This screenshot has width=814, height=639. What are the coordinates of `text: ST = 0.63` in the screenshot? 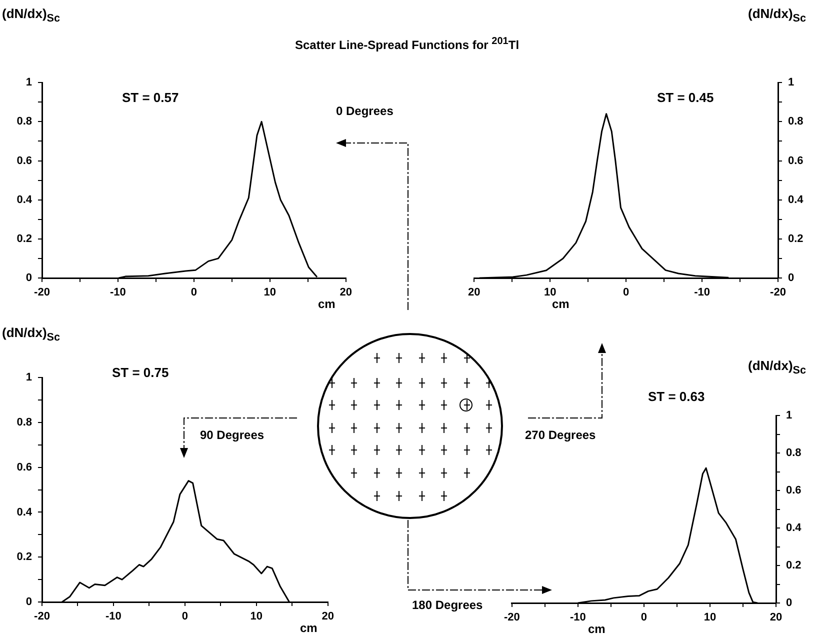 It's located at (676, 396).